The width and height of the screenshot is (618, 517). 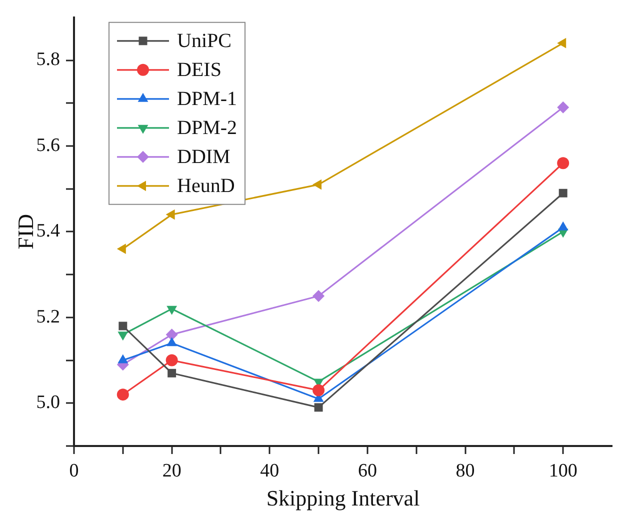 What do you see at coordinates (48, 145) in the screenshot?
I see `y-tick-label: 5.6` at bounding box center [48, 145].